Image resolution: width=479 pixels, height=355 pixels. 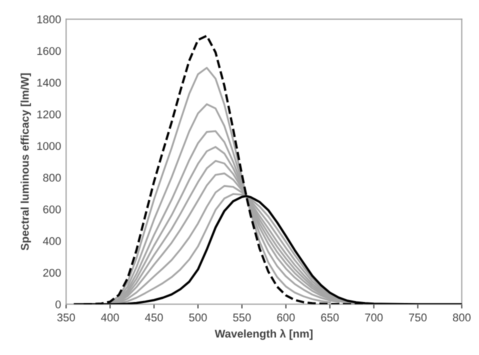 What do you see at coordinates (49, 51) in the screenshot?
I see `y-tick-label: 1600` at bounding box center [49, 51].